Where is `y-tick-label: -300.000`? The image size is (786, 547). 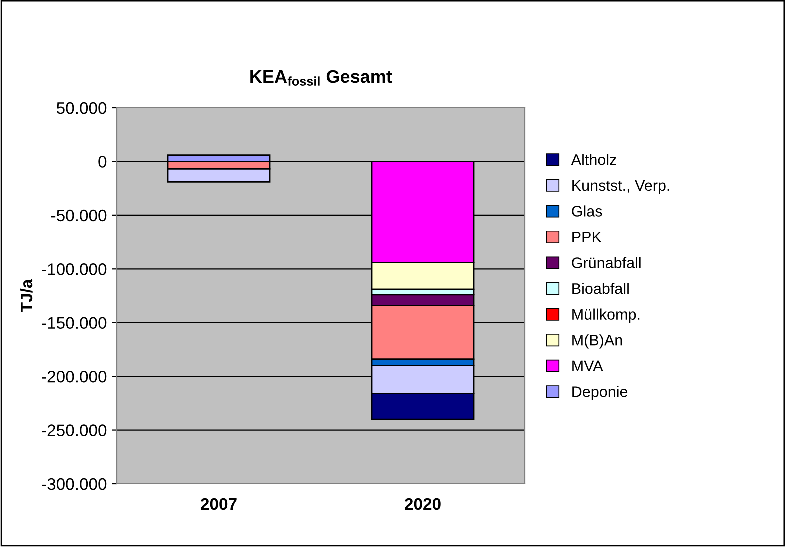
y-tick-label: -300.000 is located at coordinates (74, 484).